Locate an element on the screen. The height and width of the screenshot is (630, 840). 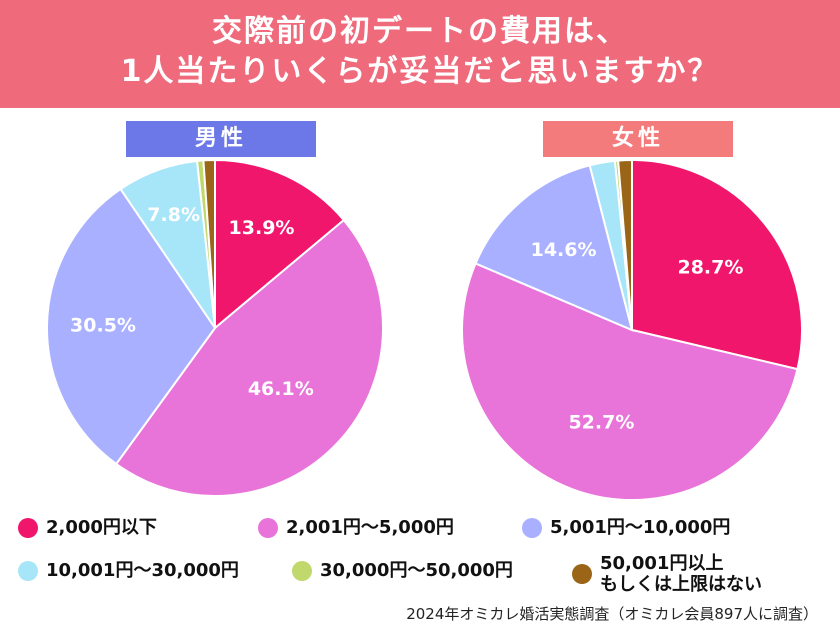
legend-label-line1: 50,001円以上 is located at coordinates (662, 563).